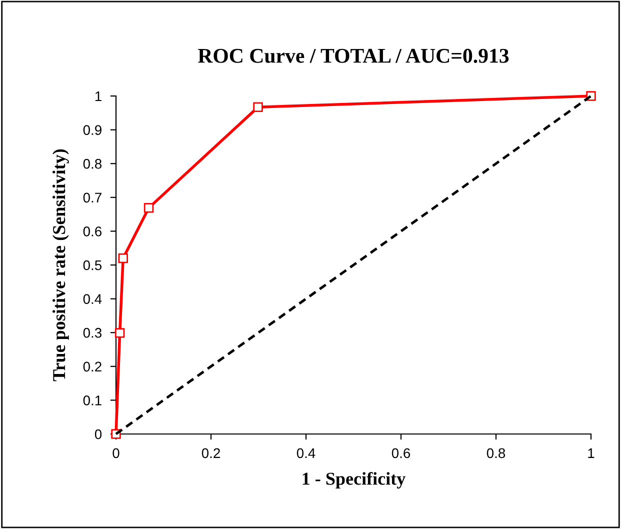 The image size is (621, 529). I want to click on chart-title: ROC Curve / TOTAL / AUC=0.913, so click(353, 55).